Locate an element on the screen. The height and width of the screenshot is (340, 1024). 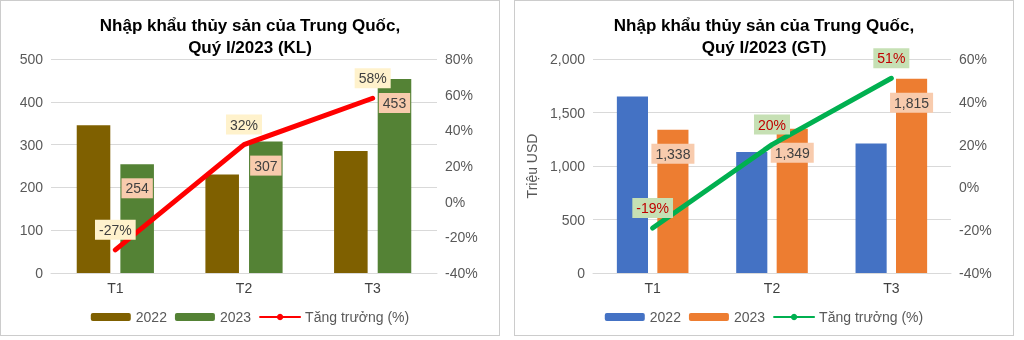
data-label: 32% is located at coordinates (244, 124).